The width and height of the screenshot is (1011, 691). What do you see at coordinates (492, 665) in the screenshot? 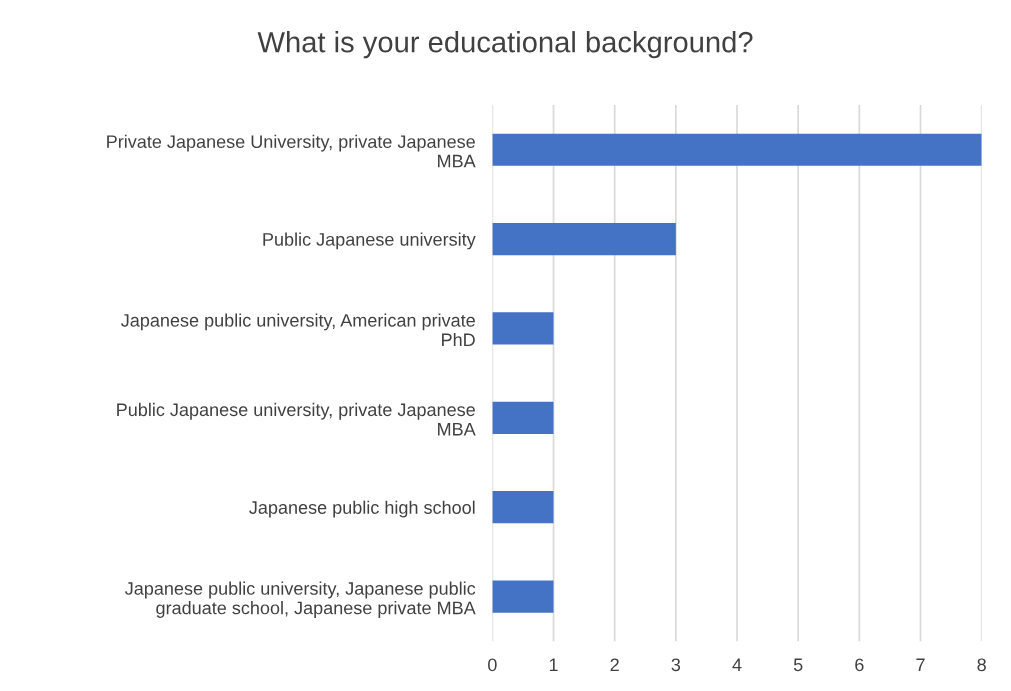
I see `x-tick-label: 0` at bounding box center [492, 665].